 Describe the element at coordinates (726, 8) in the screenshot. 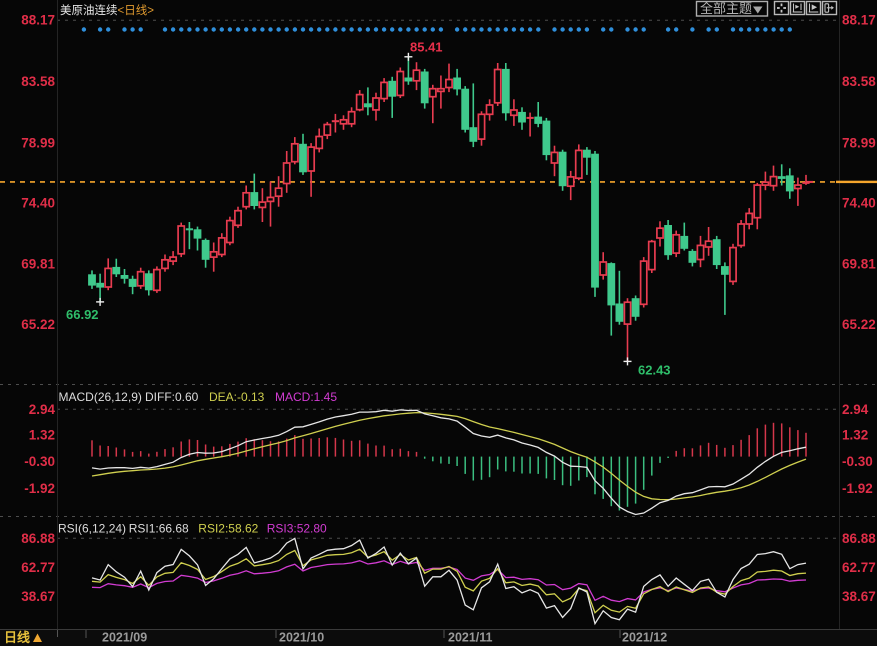

I see `svg-text: 全部主题` at that location.